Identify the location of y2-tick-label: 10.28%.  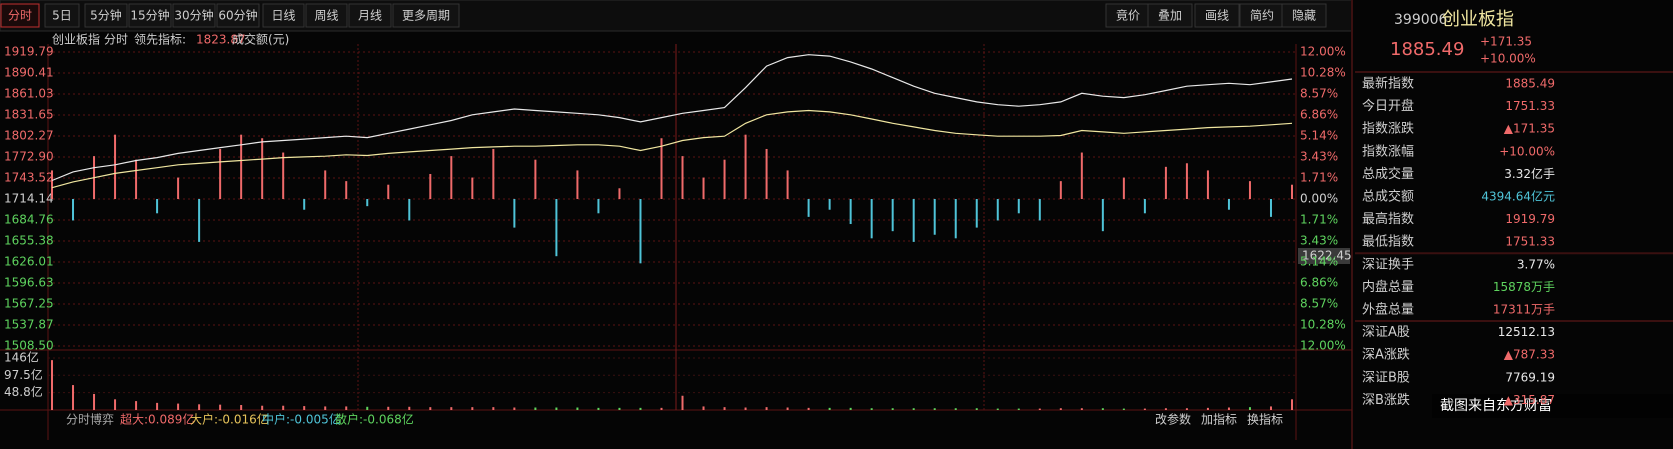
(1323, 73).